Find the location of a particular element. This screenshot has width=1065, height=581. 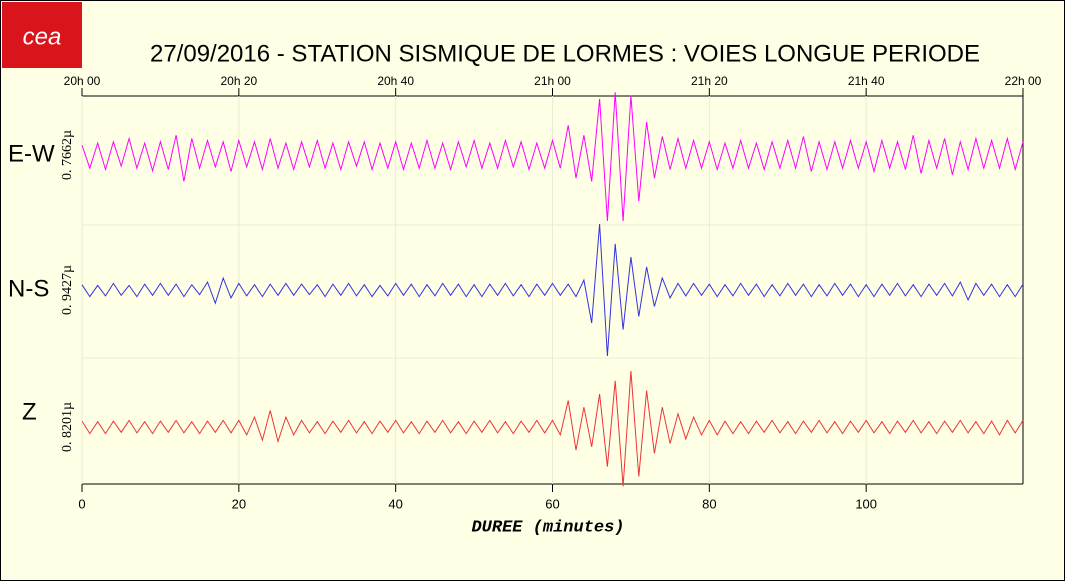

logo-box is located at coordinates (42, 35).